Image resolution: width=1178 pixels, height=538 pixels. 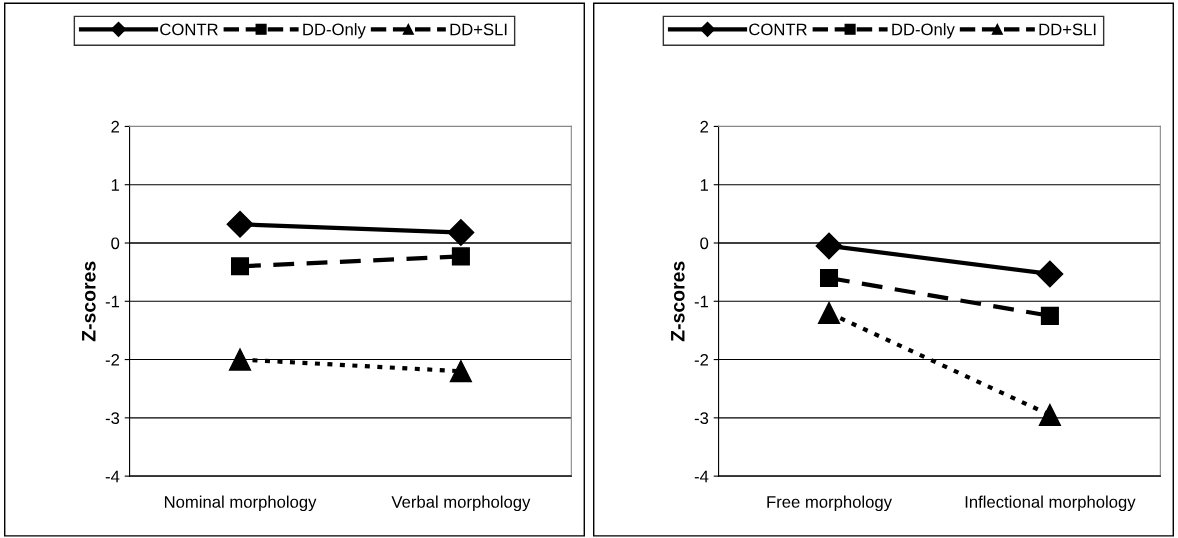 I want to click on x-tick-label: Free morphology, so click(x=829, y=503).